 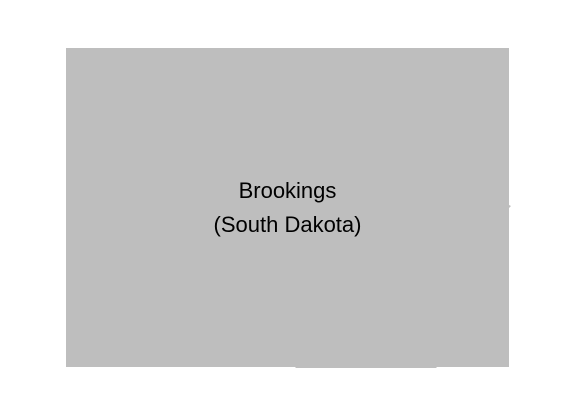 I want to click on county-label: Brookings (South Dakota), so click(x=287, y=208).